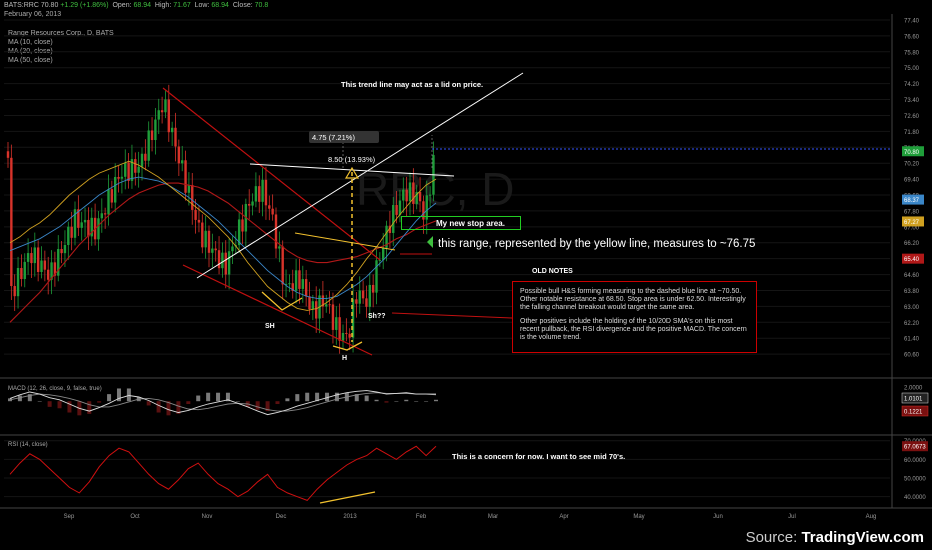  What do you see at coordinates (835, 537) in the screenshot?
I see `source-credit: Source: TradingView.com` at bounding box center [835, 537].